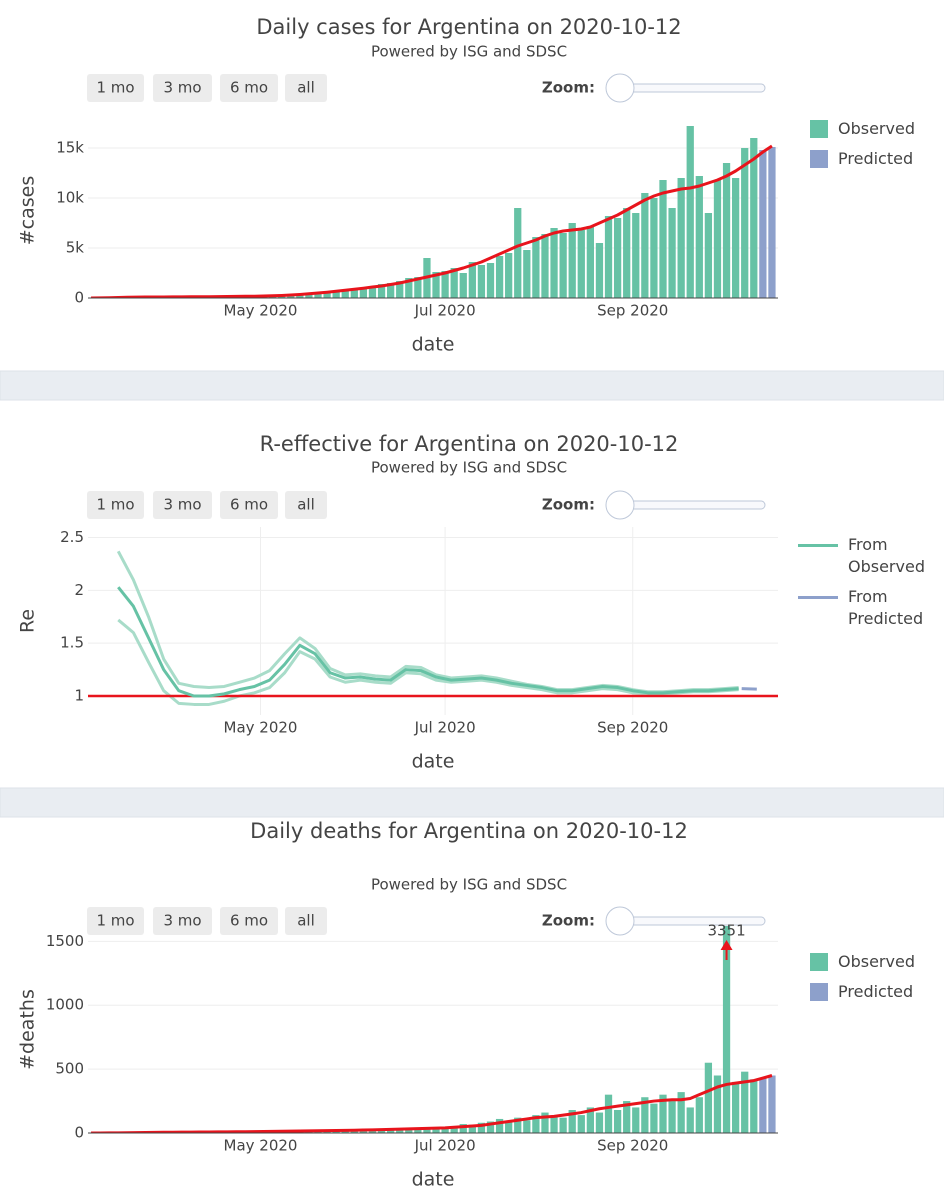 The image size is (944, 1200). What do you see at coordinates (28, 1029) in the screenshot?
I see `y-axis-title: #deaths` at bounding box center [28, 1029].